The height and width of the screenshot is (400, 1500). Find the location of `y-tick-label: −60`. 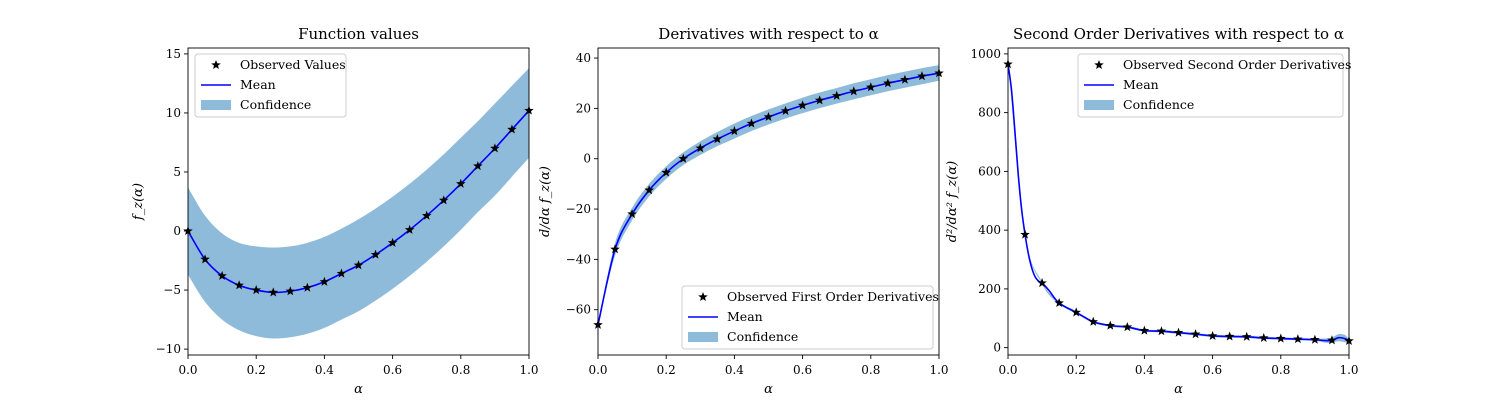

y-tick-label: −60 is located at coordinates (578, 310).